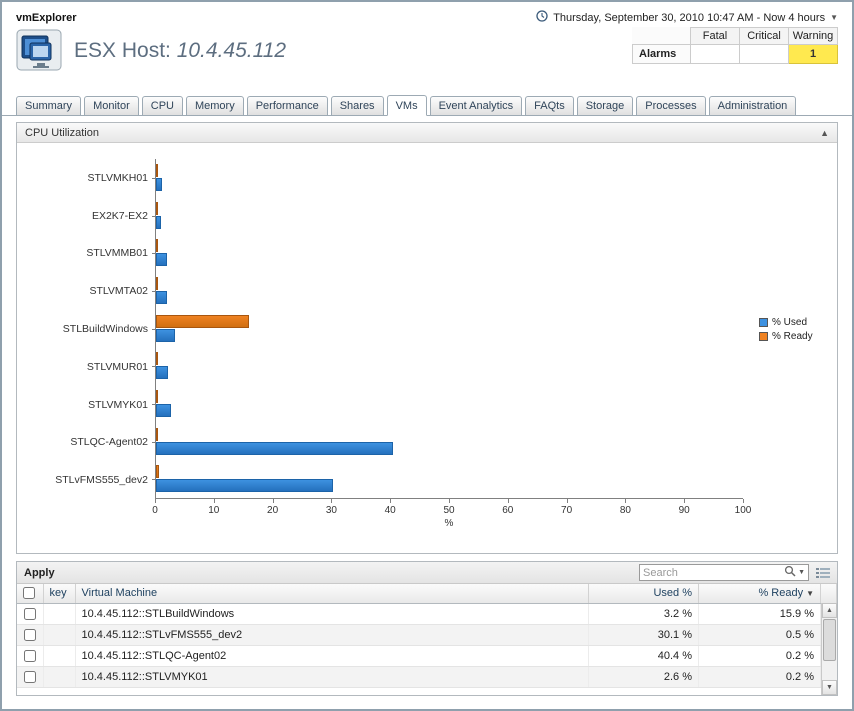  What do you see at coordinates (764, 54) in the screenshot?
I see `alarms-critical-count` at bounding box center [764, 54].